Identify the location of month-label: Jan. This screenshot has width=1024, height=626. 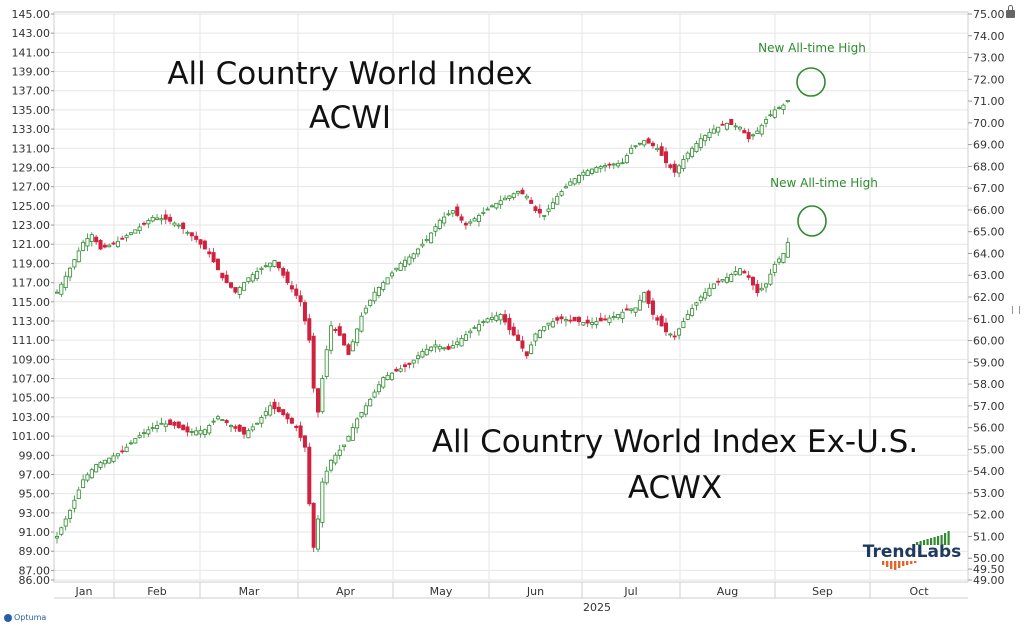
(84, 591).